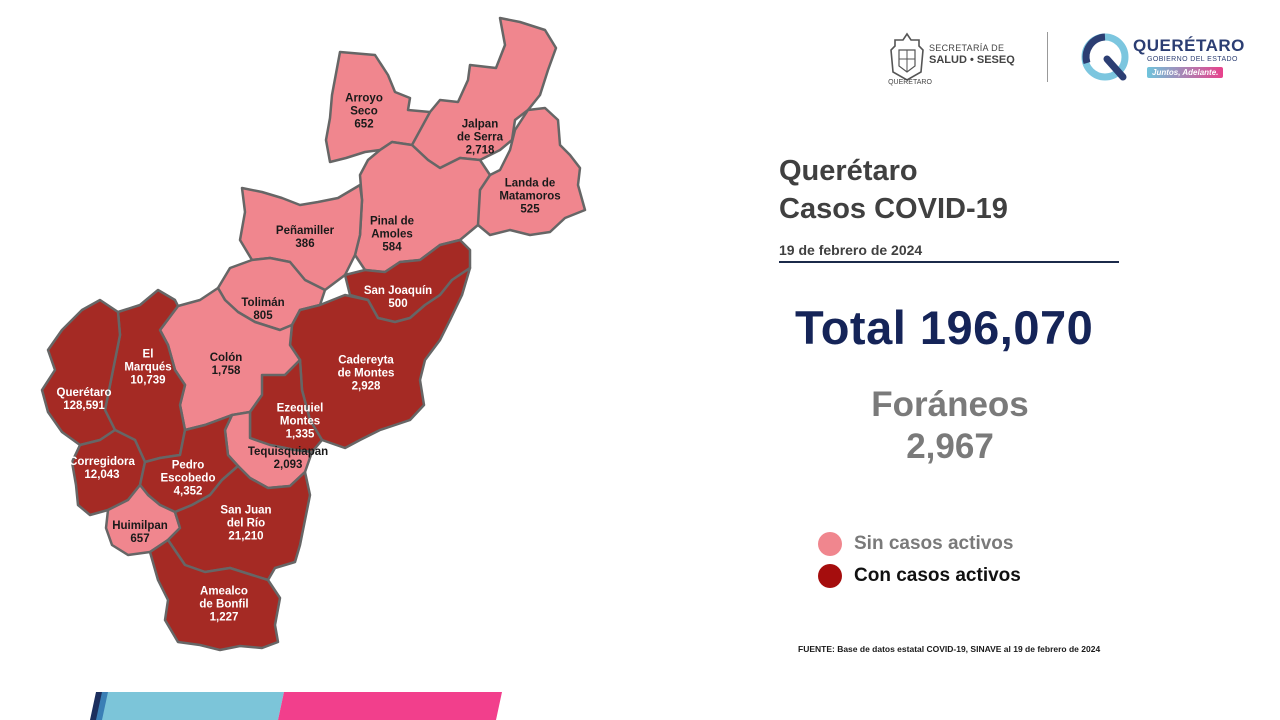  I want to click on label-case-count: 500, so click(398, 304).